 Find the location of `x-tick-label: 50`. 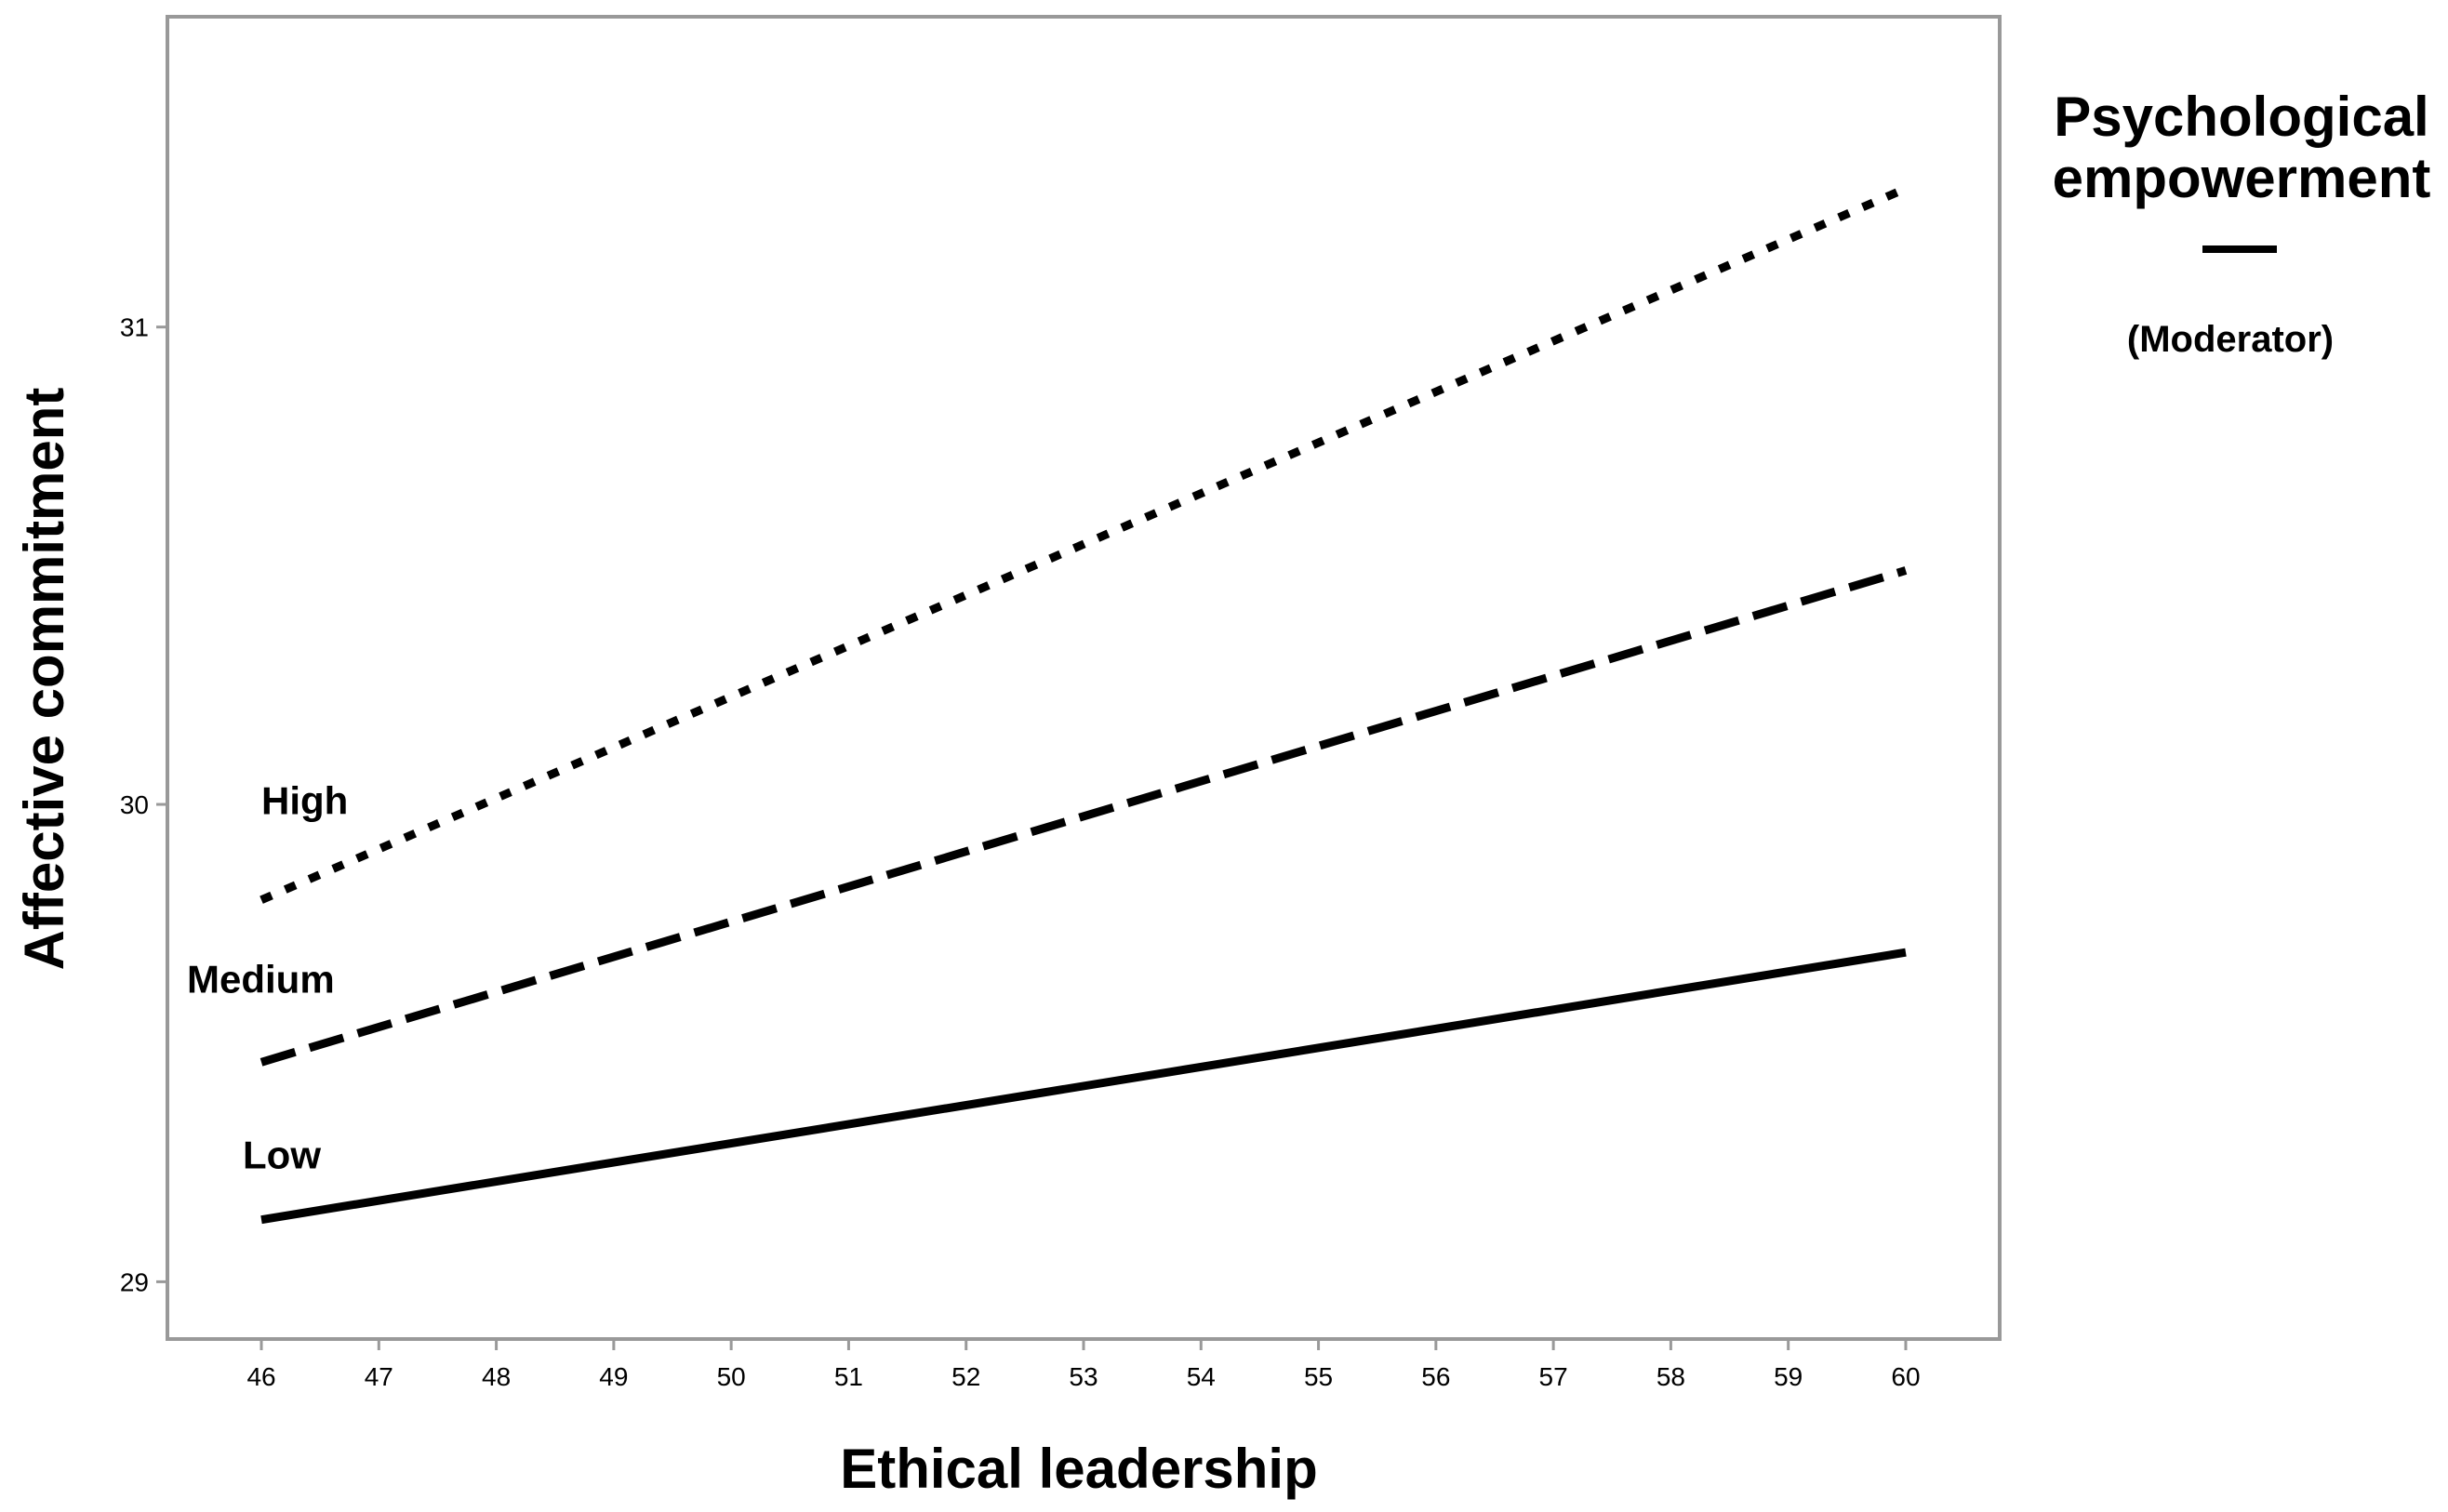

x-tick-label: 50 is located at coordinates (731, 1376).